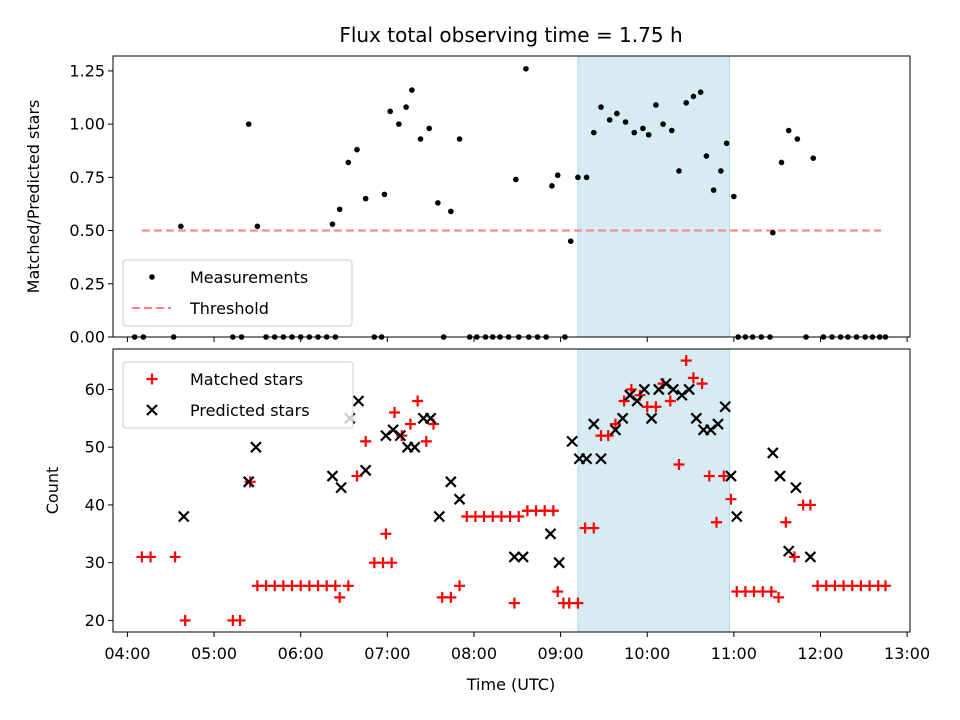  I want to click on y-tick-label: 0.50, so click(87, 230).